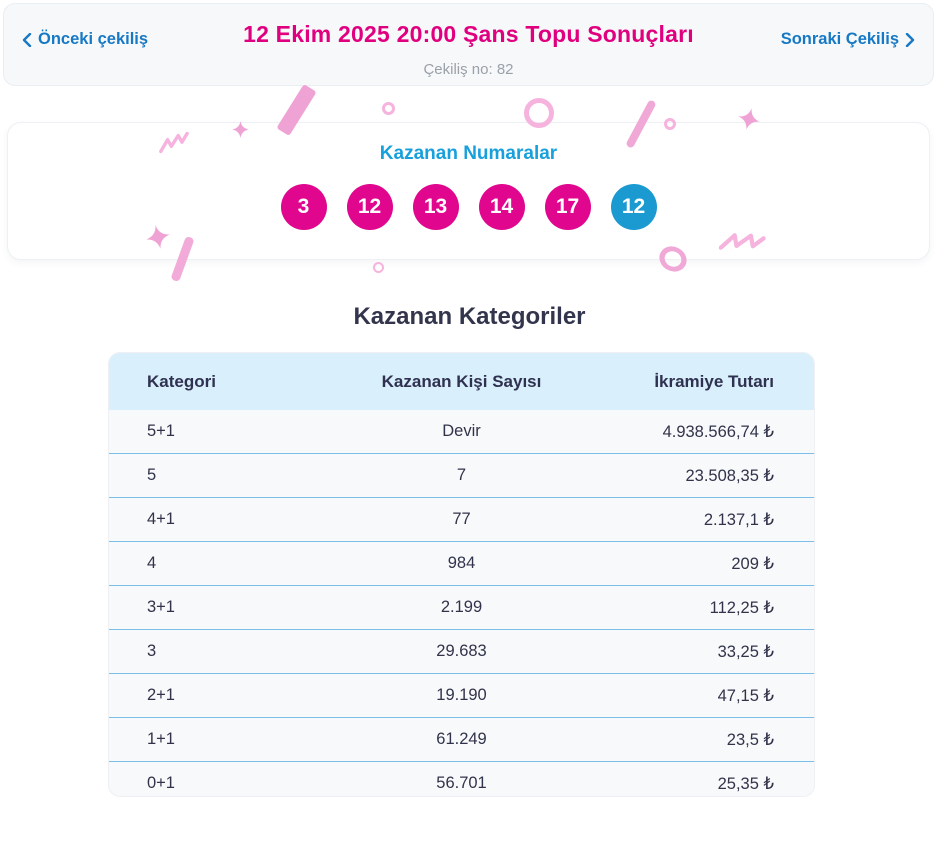 The width and height of the screenshot is (939, 844). What do you see at coordinates (738, 519) in the screenshot?
I see `cell-prize: 2.137,1 ₺` at bounding box center [738, 519].